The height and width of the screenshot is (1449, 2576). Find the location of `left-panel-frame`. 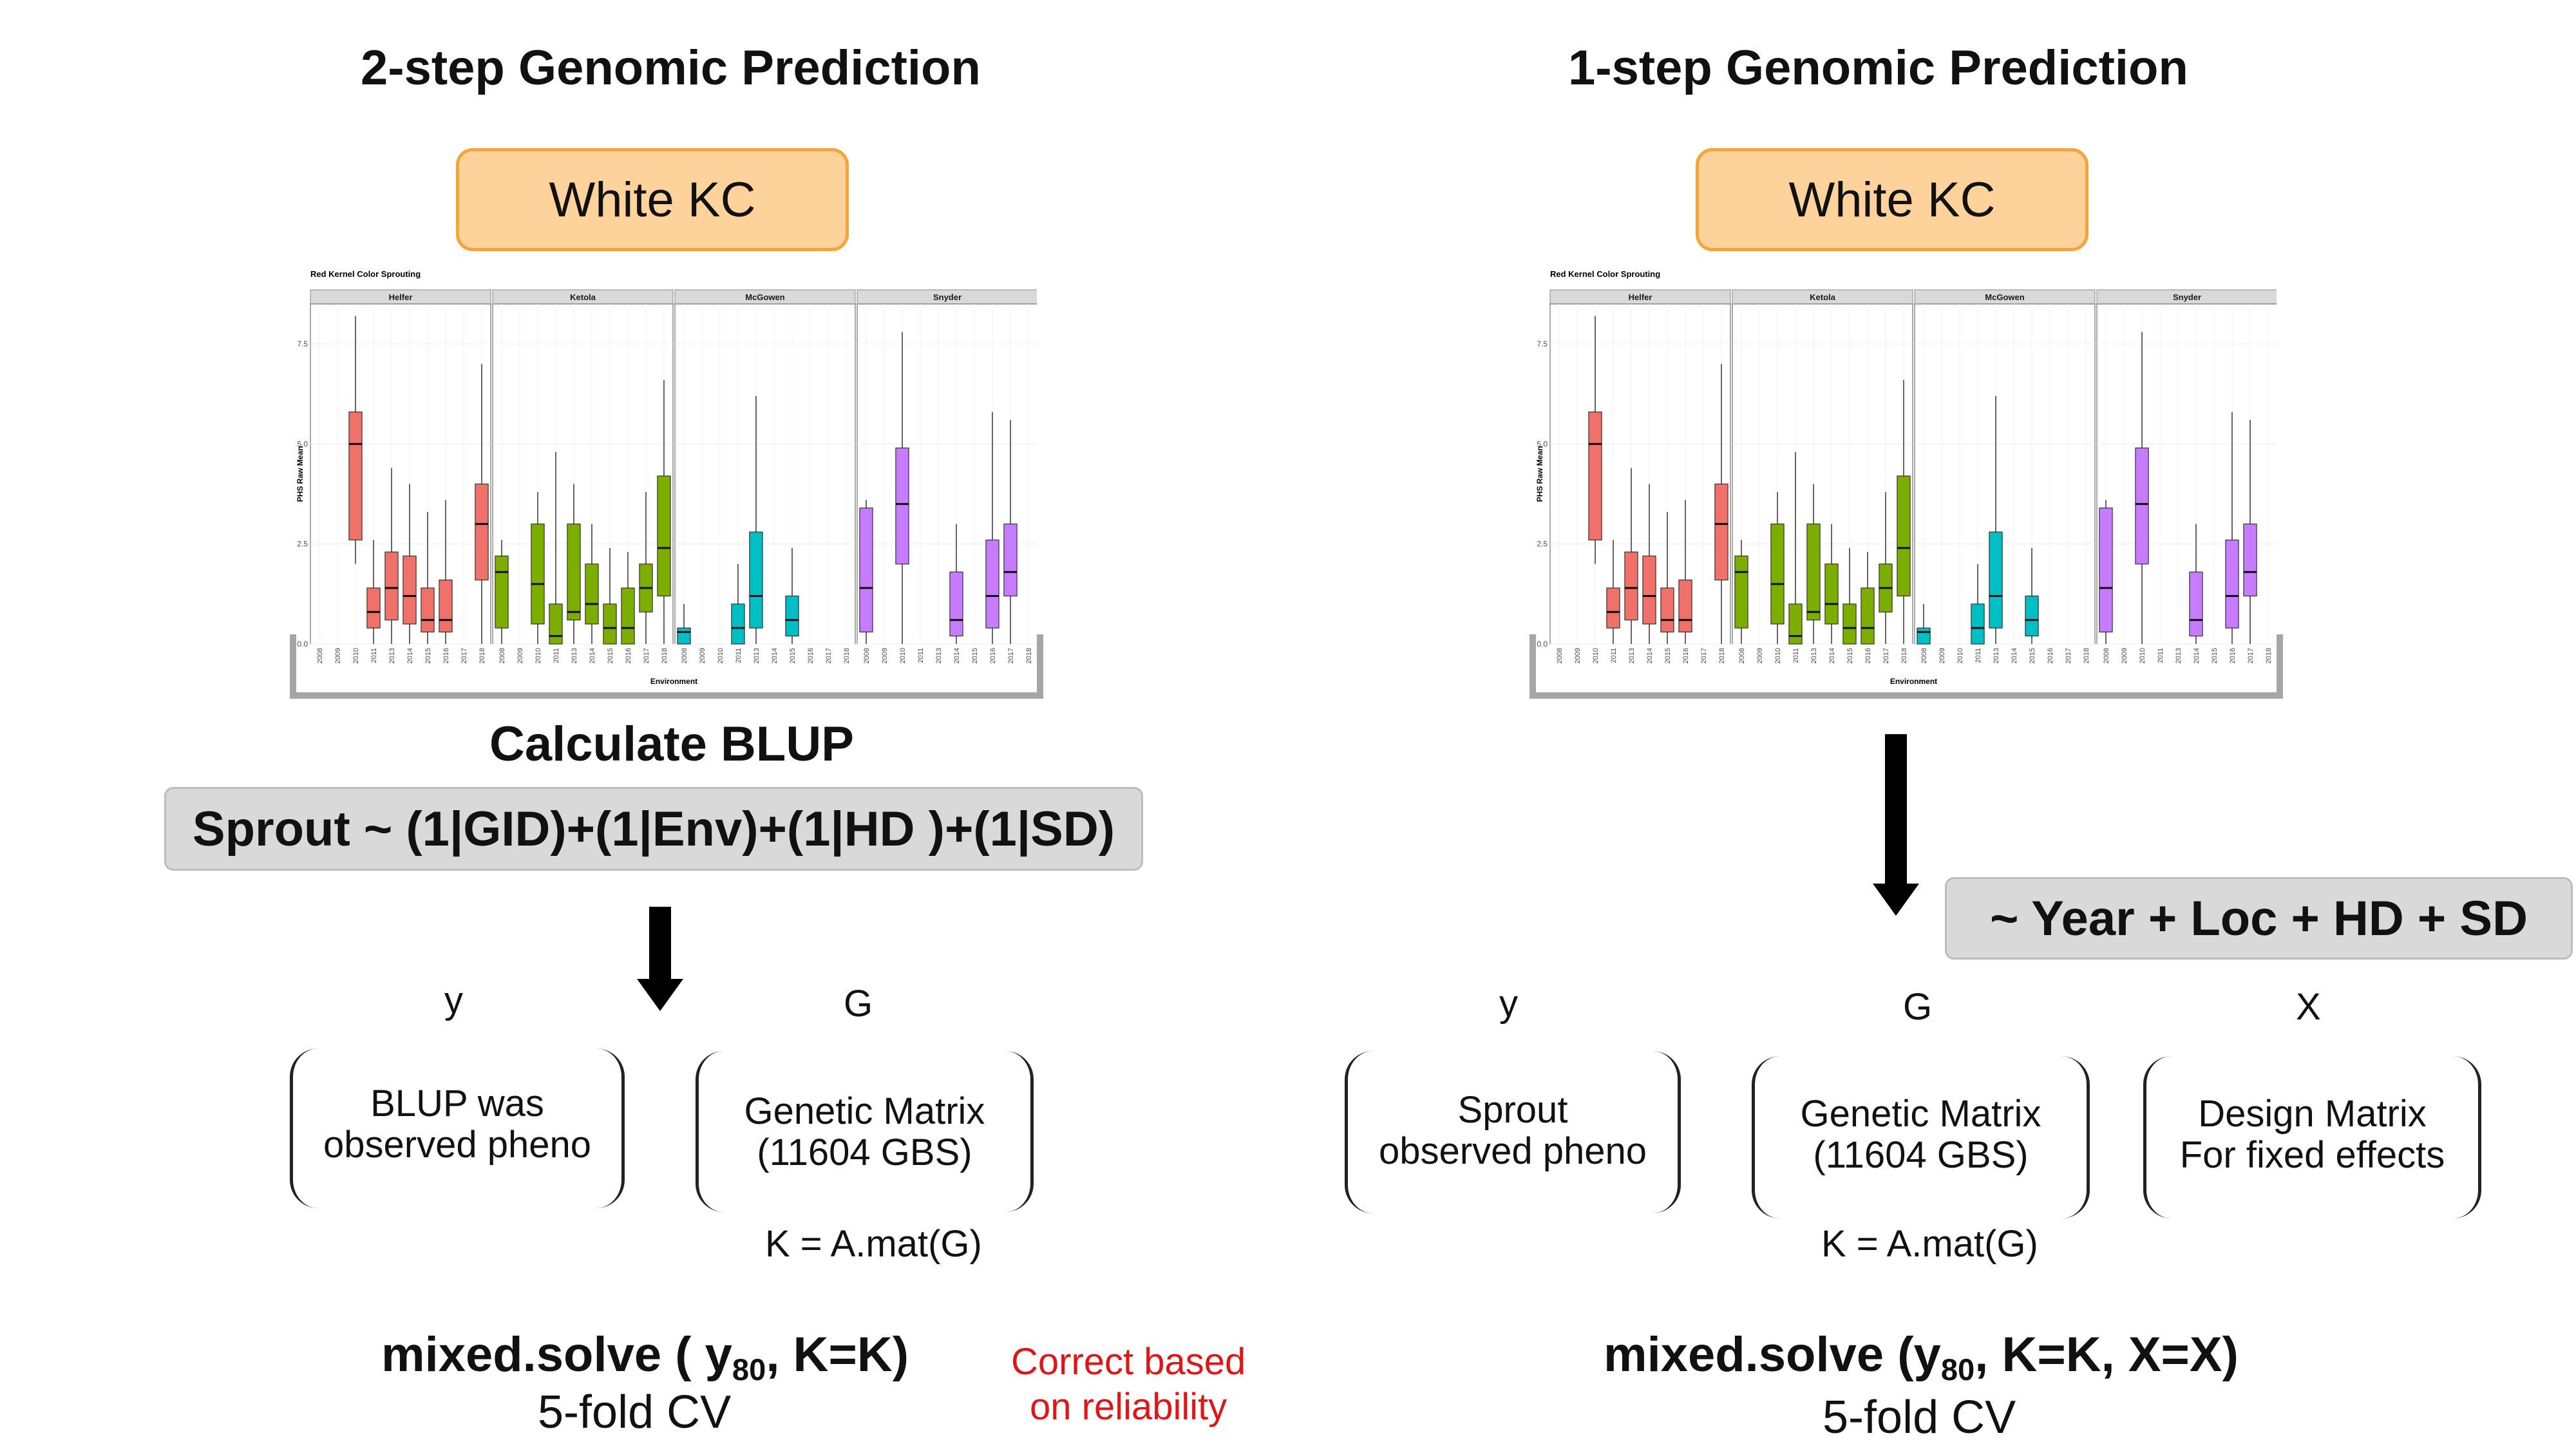

left-panel-frame is located at coordinates (765, 474).